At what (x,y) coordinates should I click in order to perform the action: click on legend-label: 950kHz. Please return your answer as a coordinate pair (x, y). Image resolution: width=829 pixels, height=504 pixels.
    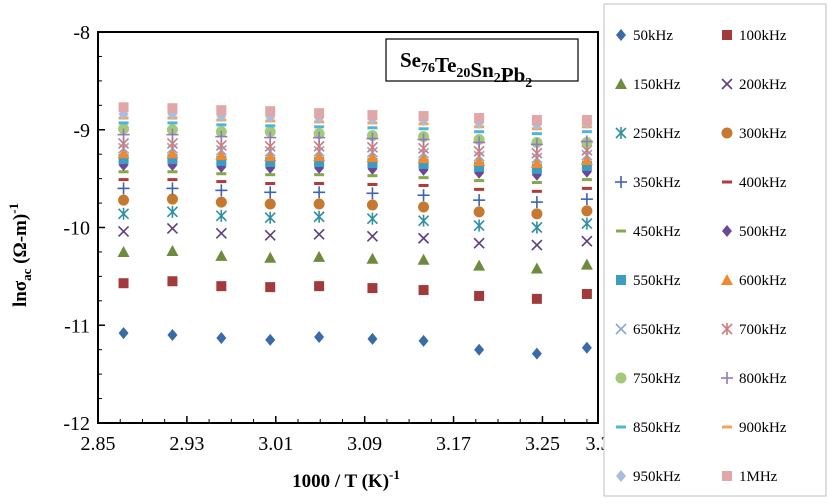
    Looking at the image, I should click on (657, 477).